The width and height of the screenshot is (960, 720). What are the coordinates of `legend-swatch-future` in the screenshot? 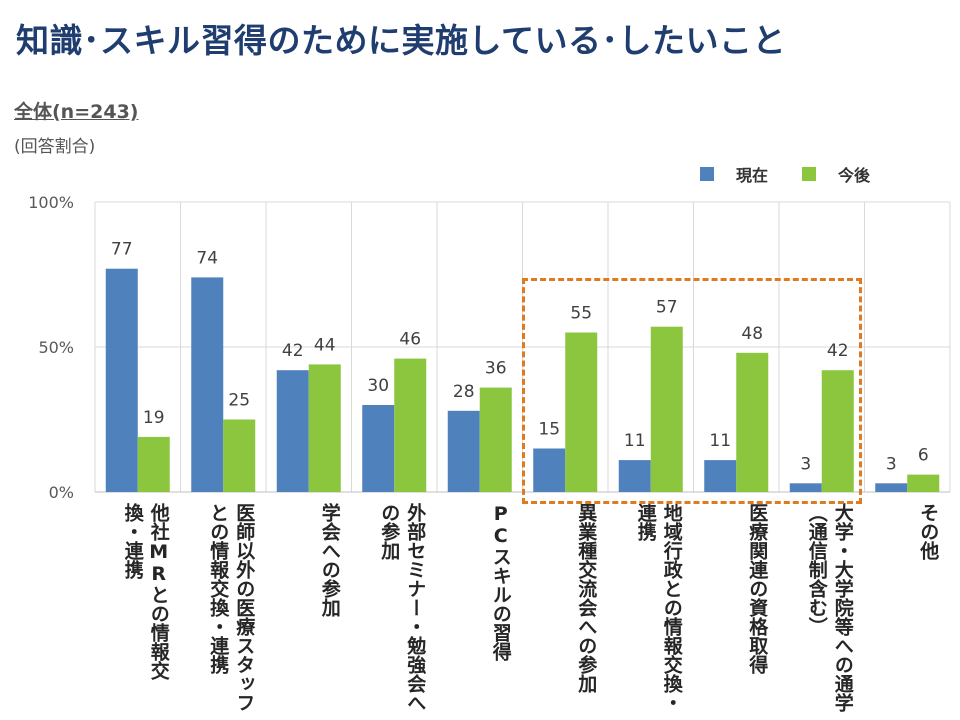 It's located at (809, 174).